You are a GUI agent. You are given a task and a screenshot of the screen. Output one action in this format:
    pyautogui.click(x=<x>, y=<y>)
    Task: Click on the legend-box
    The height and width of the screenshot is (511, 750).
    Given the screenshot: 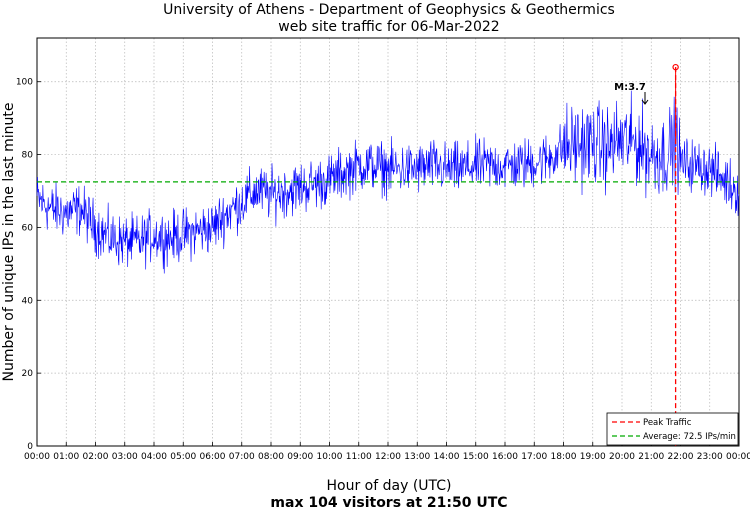 What is the action you would take?
    pyautogui.click(x=672, y=429)
    